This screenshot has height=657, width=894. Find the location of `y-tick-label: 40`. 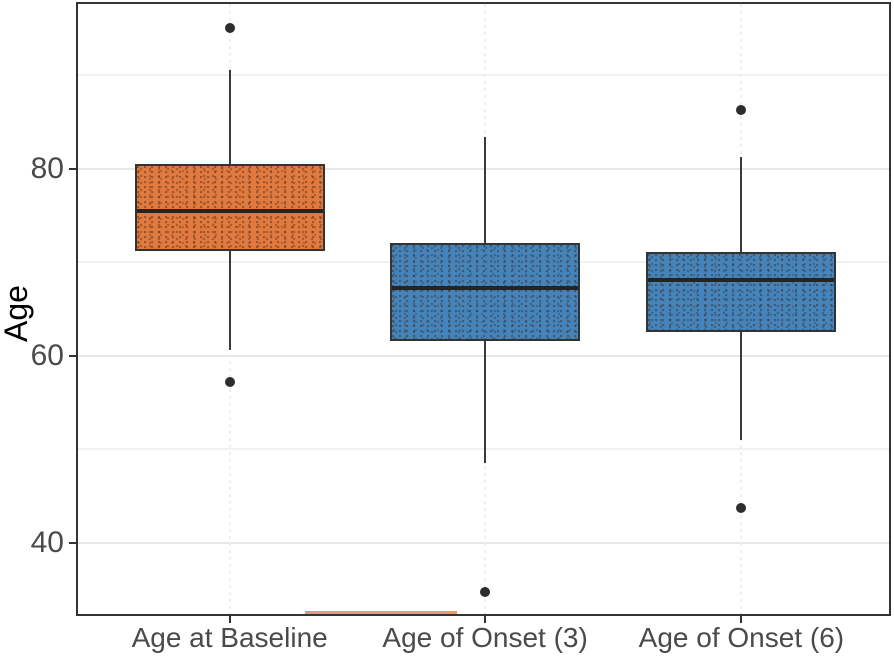

y-tick-label: 40 is located at coordinates (47, 542).